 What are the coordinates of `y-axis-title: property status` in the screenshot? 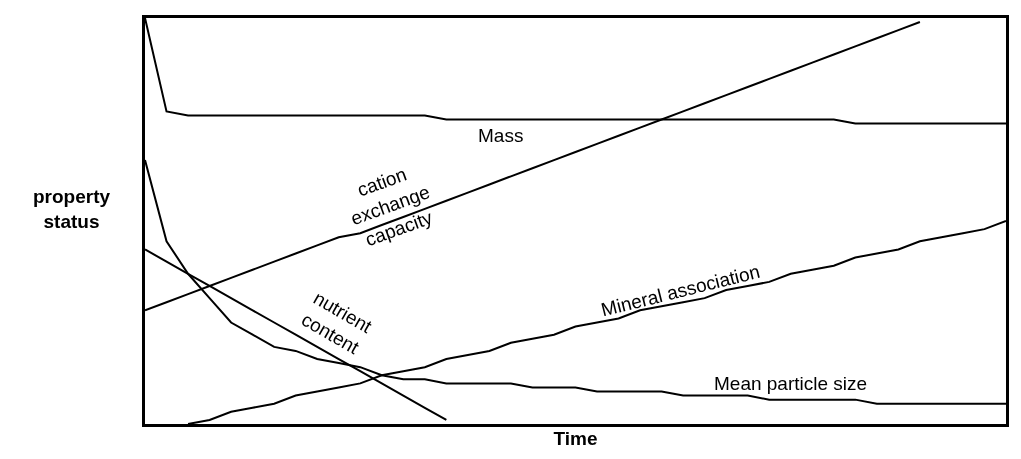 It's located at (72, 209).